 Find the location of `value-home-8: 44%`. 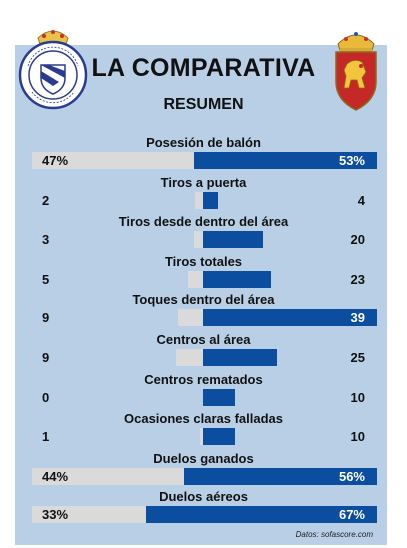

value-home-8: 44% is located at coordinates (55, 476).